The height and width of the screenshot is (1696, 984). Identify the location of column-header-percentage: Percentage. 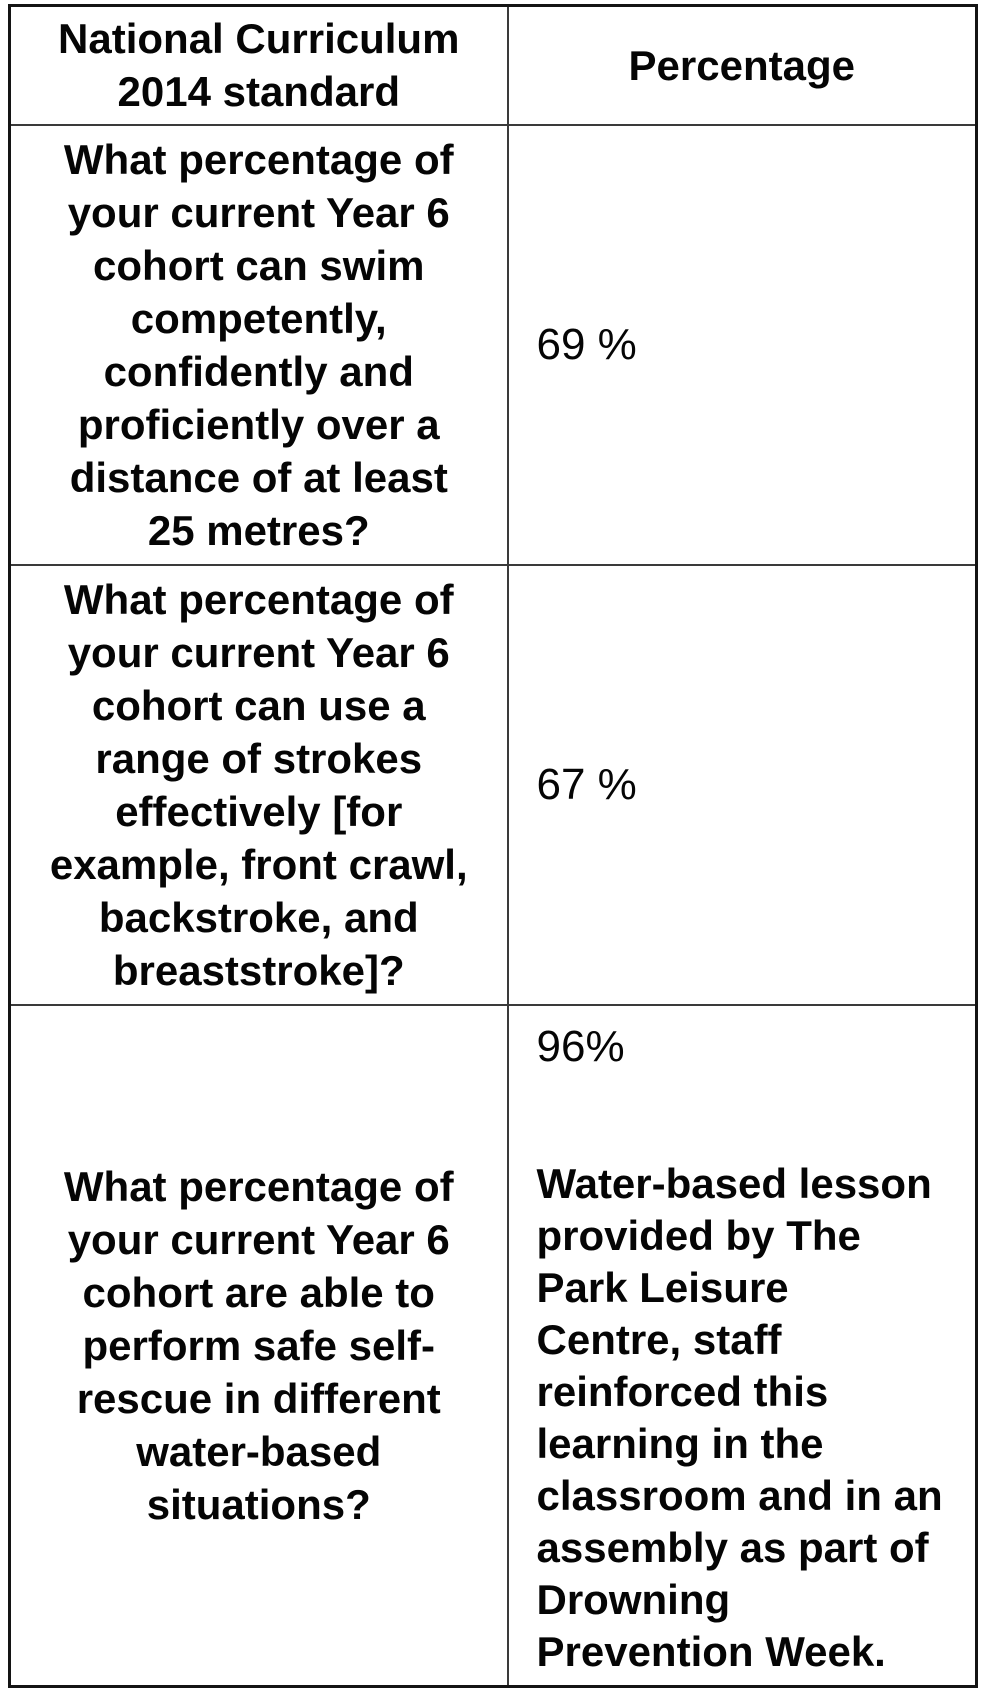
(742, 65).